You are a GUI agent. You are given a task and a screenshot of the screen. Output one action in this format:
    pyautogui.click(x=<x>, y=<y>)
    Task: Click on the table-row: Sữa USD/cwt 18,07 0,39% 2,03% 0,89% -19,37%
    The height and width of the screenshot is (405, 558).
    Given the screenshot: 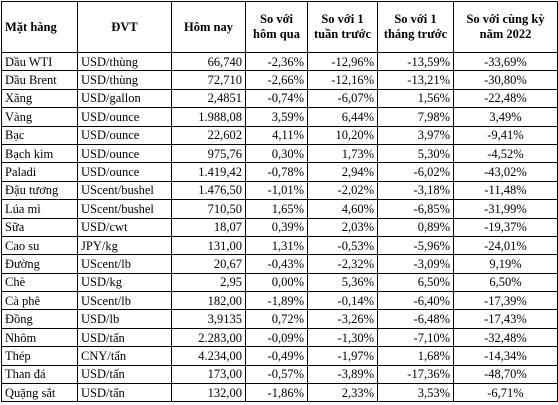 What is the action you would take?
    pyautogui.click(x=279, y=227)
    